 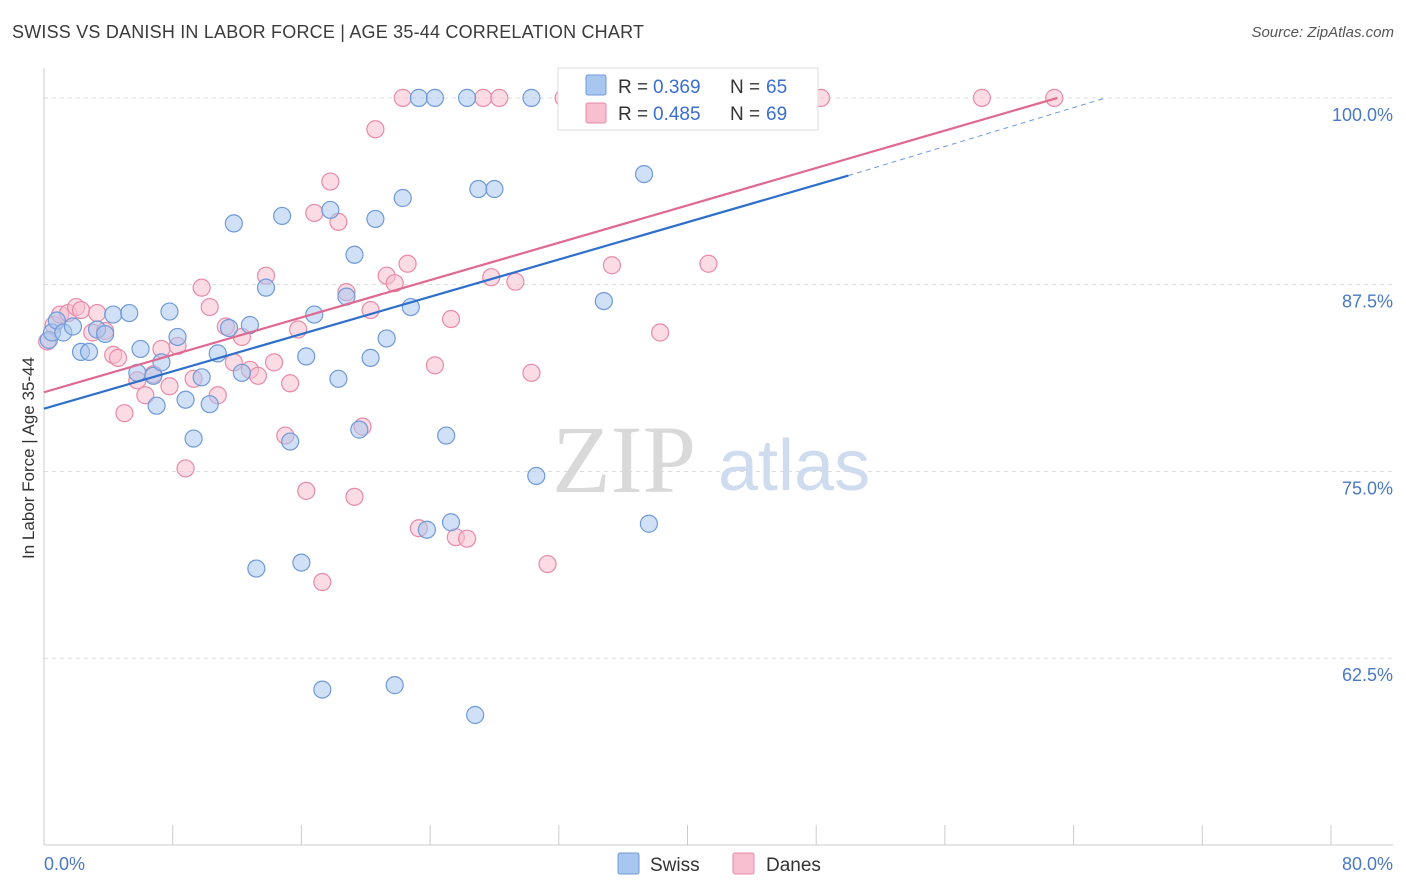 What do you see at coordinates (64, 864) in the screenshot?
I see `x-tick-label-min: 0.0%` at bounding box center [64, 864].